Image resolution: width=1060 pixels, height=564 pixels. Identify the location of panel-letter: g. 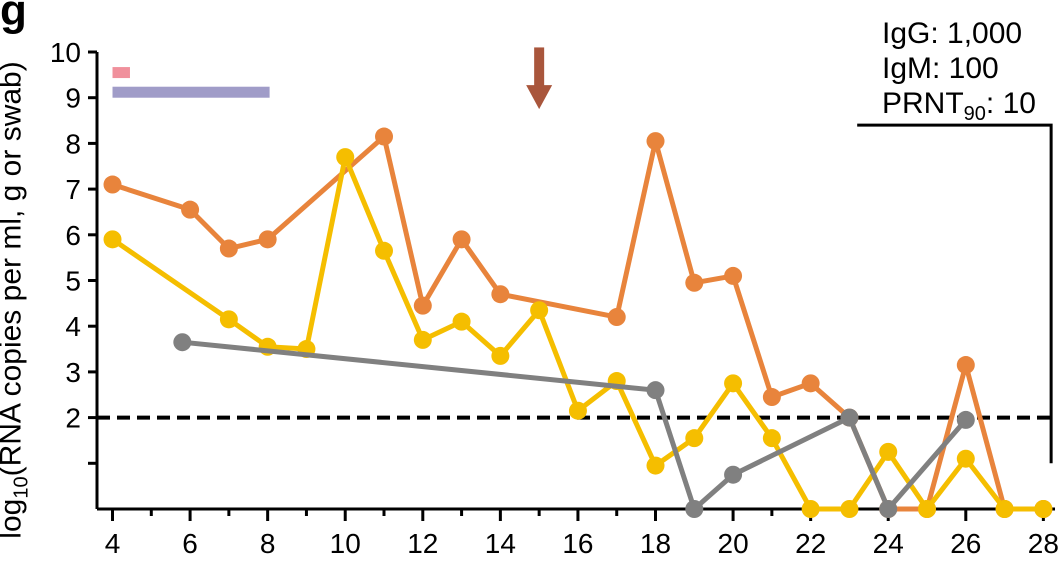
(13, 17).